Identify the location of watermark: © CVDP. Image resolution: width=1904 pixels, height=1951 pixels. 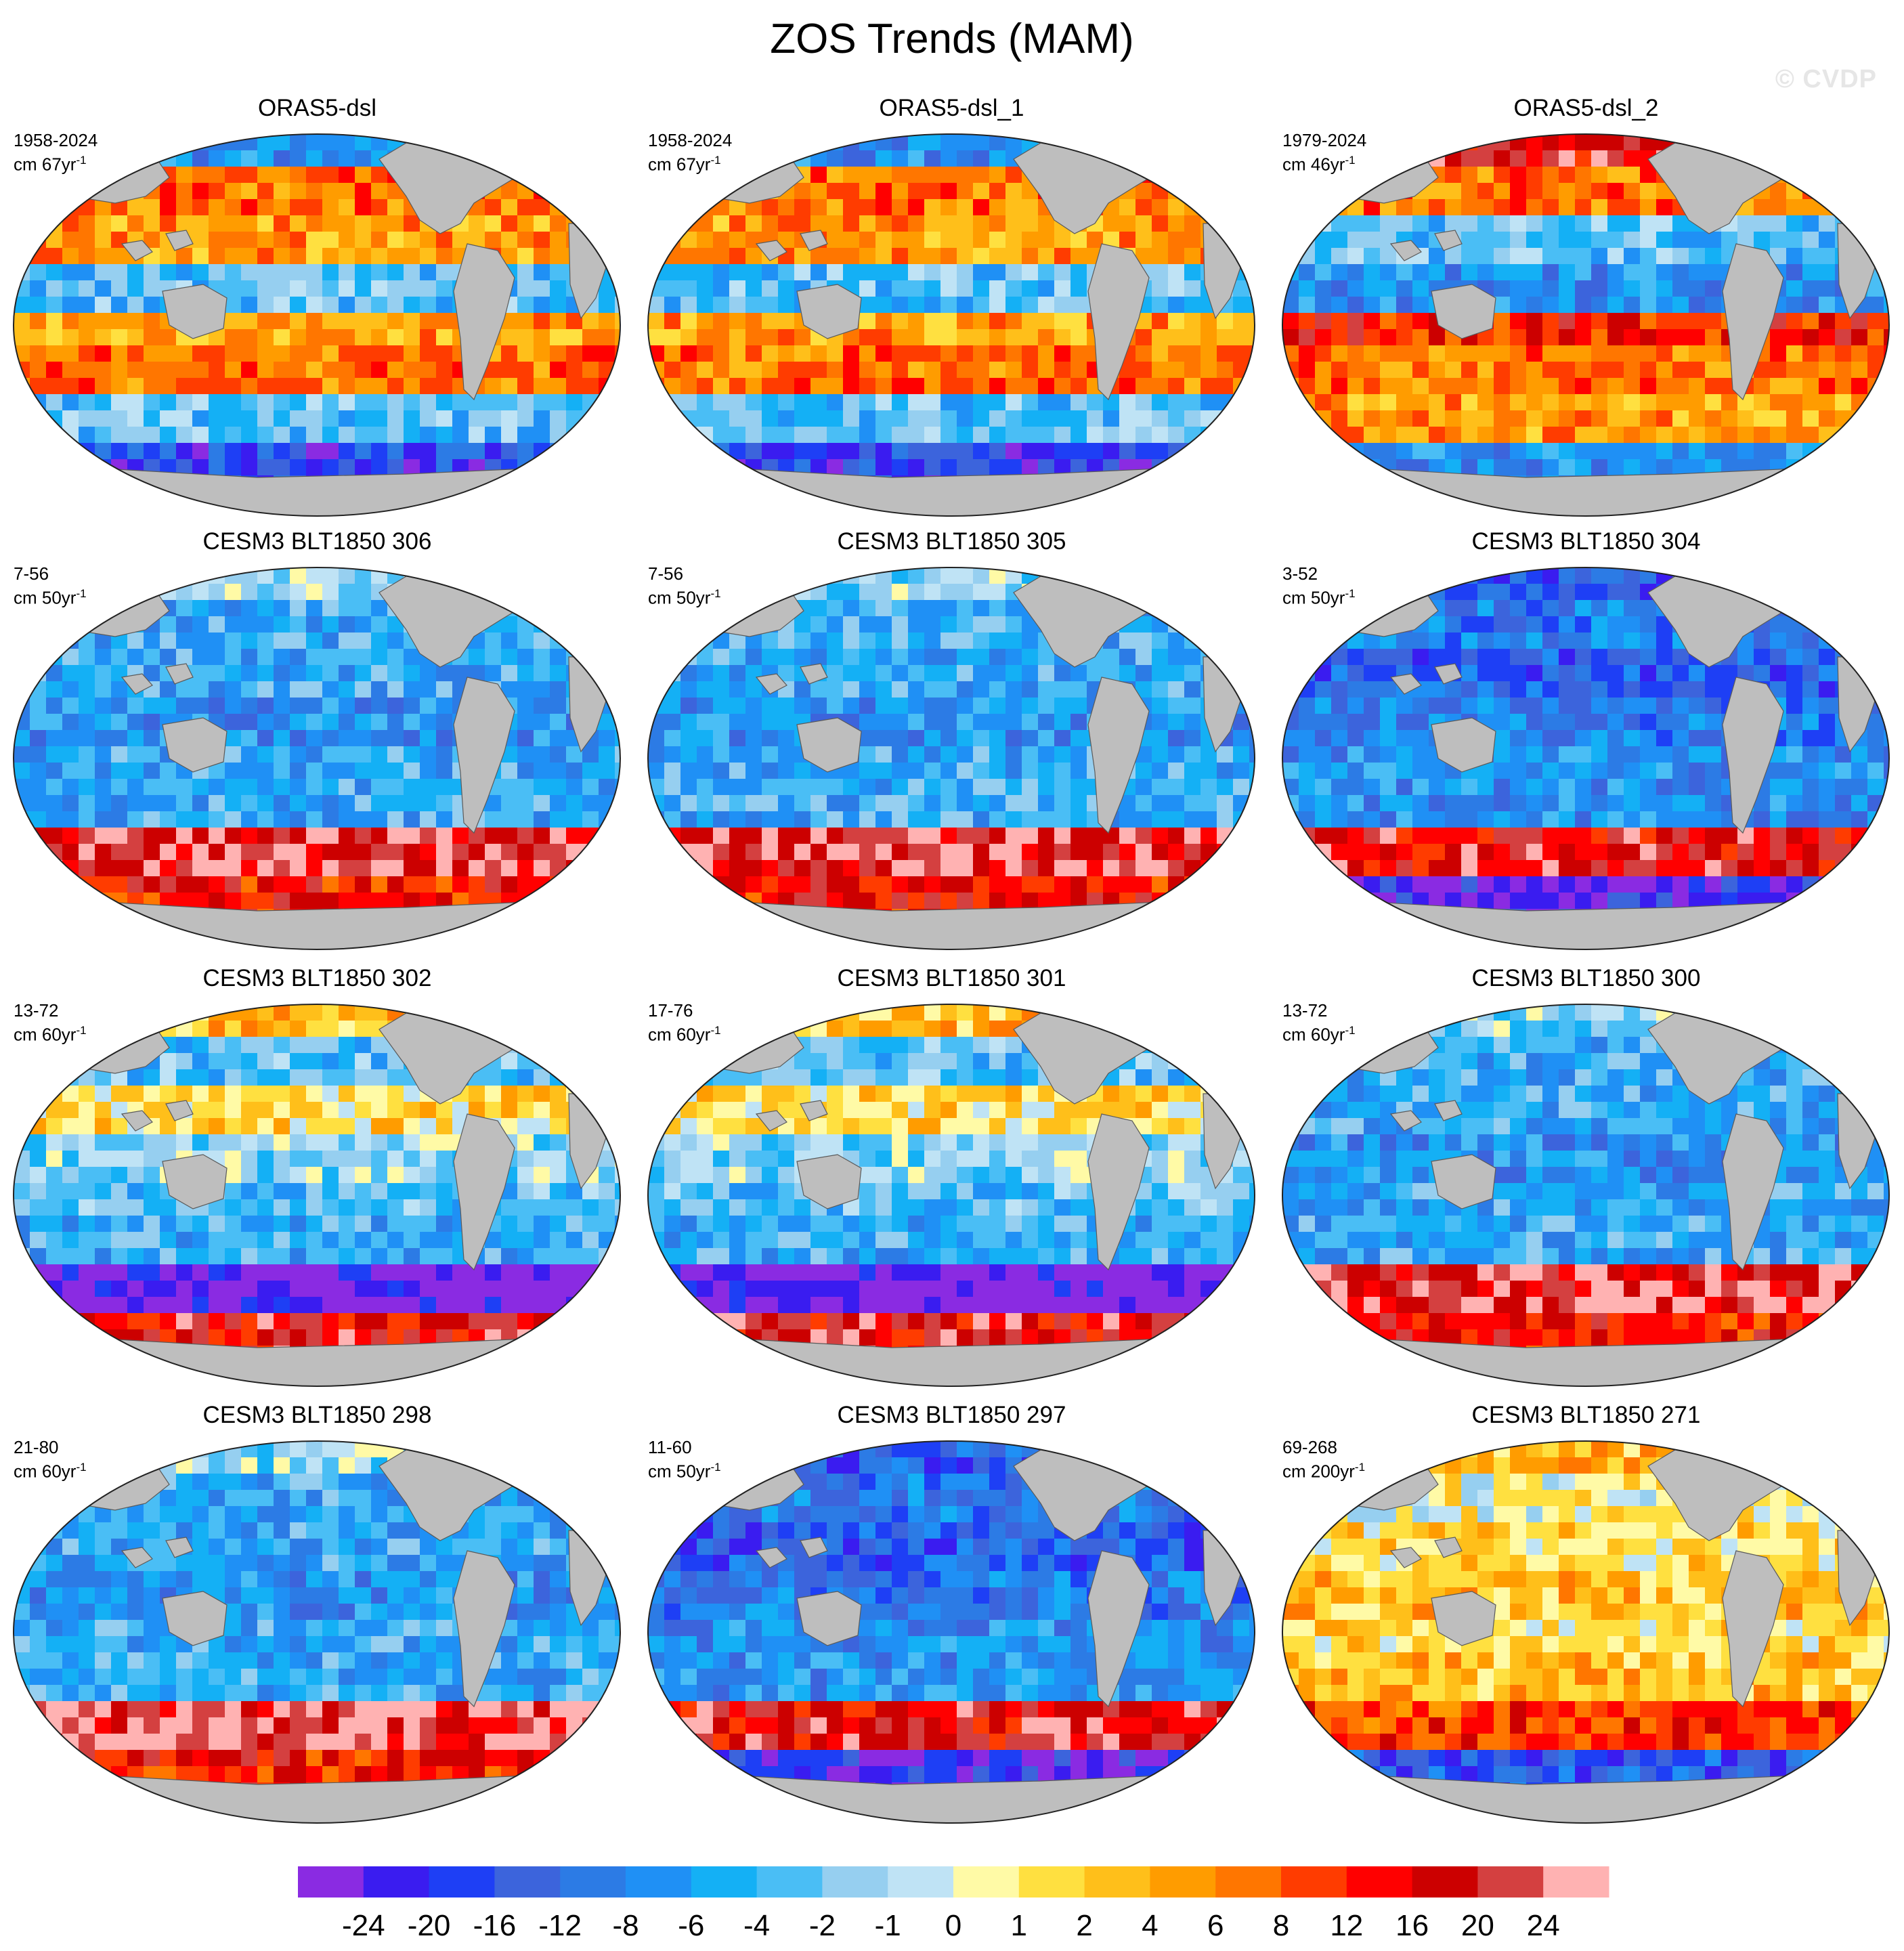
(1826, 79).